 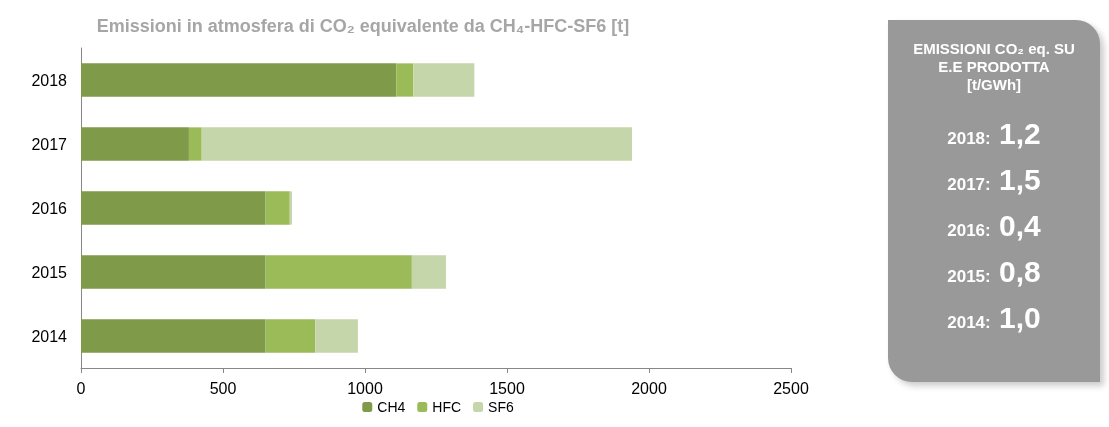 What do you see at coordinates (791, 388) in the screenshot?
I see `x-tick-label: 2500` at bounding box center [791, 388].